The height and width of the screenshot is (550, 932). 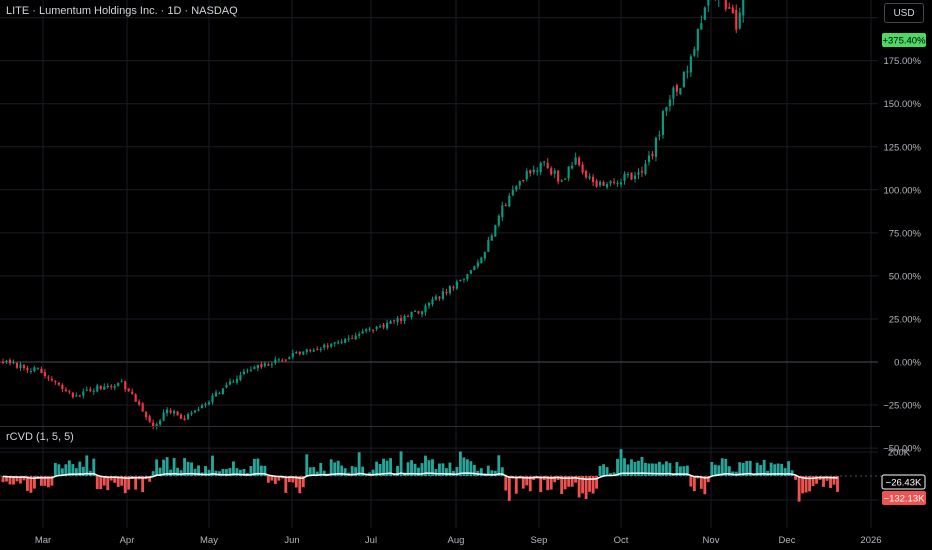 I want to click on x-tick-label: Jul, so click(x=371, y=540).